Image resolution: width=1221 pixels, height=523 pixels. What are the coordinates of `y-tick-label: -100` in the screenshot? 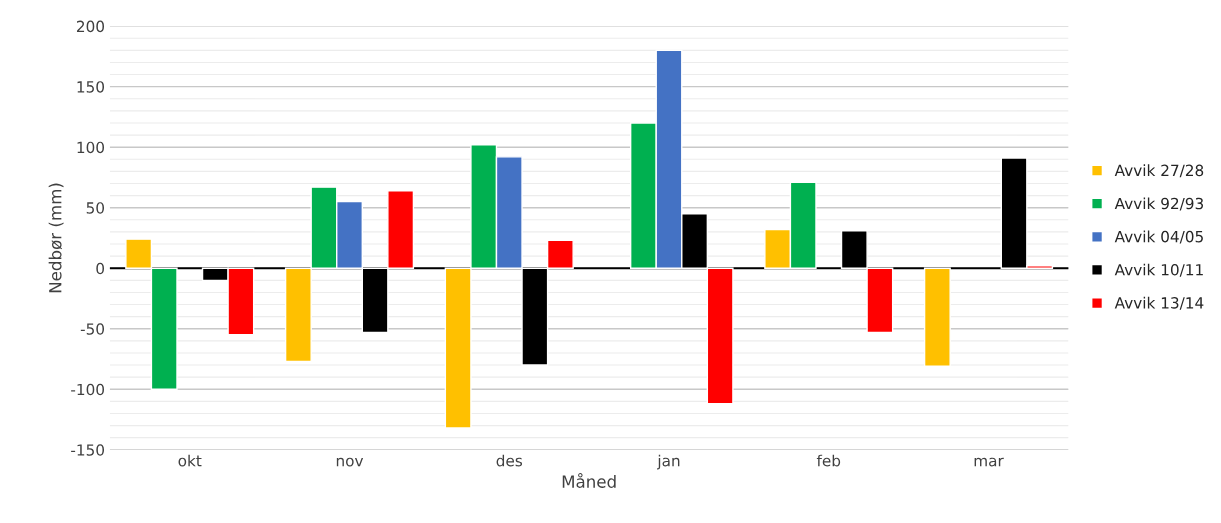 It's located at (88, 389).